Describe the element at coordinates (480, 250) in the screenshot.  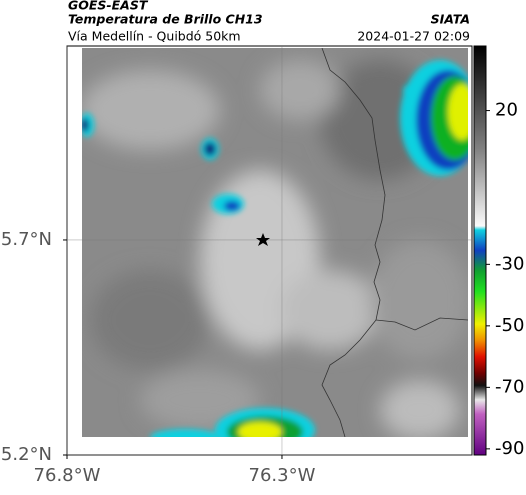
I see `colorbar` at that location.